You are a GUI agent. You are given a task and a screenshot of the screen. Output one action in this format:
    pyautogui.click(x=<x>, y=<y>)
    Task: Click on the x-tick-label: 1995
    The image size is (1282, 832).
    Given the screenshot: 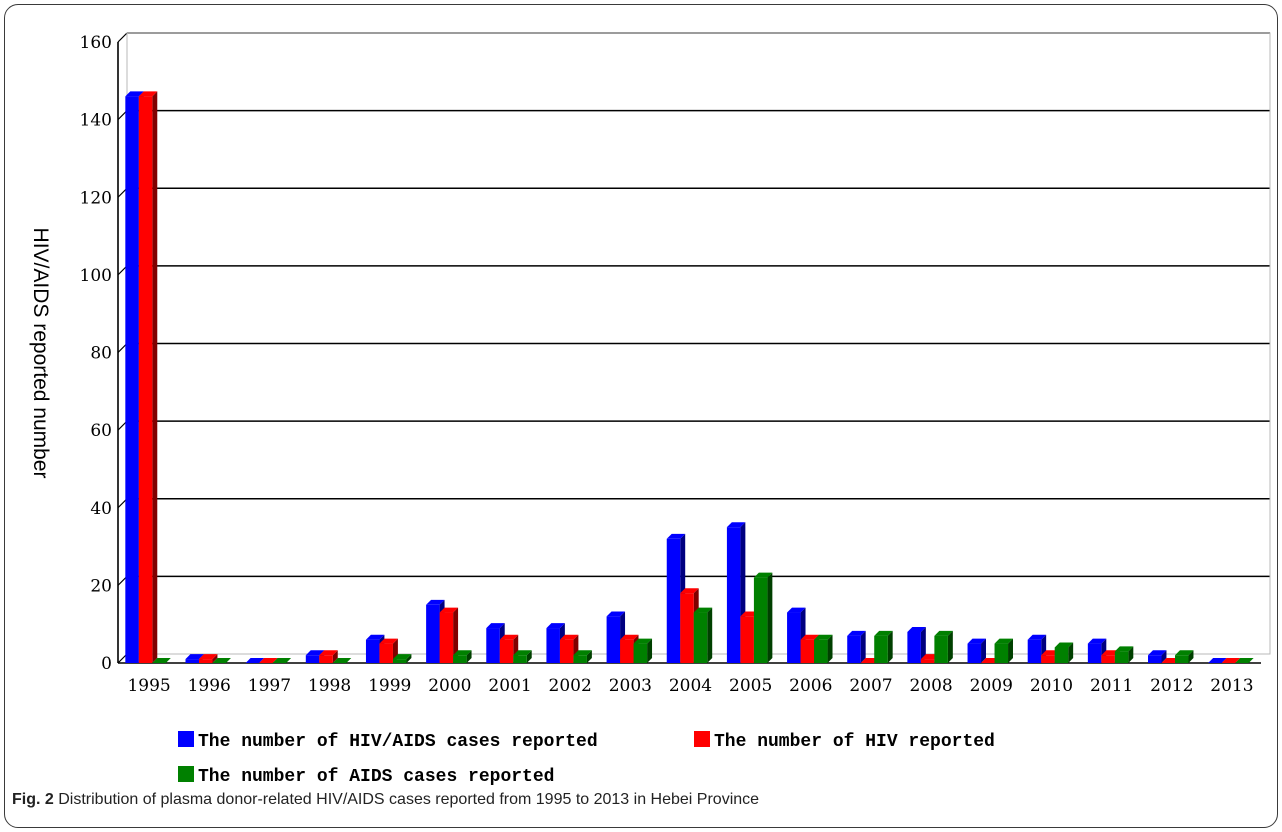 What is the action you would take?
    pyautogui.click(x=148, y=686)
    